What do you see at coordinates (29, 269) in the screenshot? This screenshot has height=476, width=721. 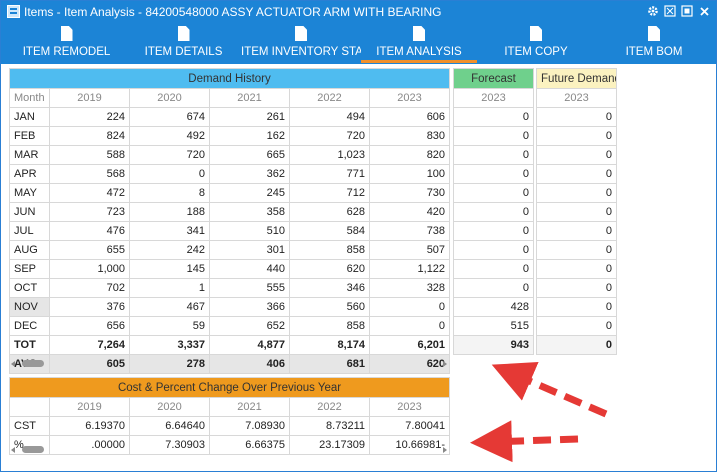 I see `month-cell: SEP` at bounding box center [29, 269].